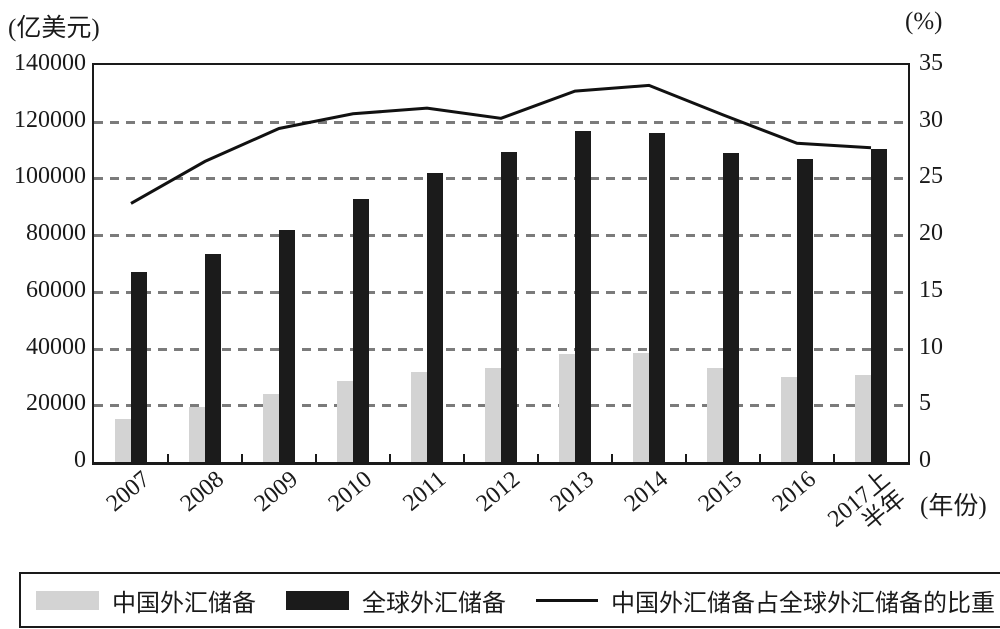 The image size is (1000, 629). I want to click on legend-swatch-china-fx-reserves, so click(67, 600).